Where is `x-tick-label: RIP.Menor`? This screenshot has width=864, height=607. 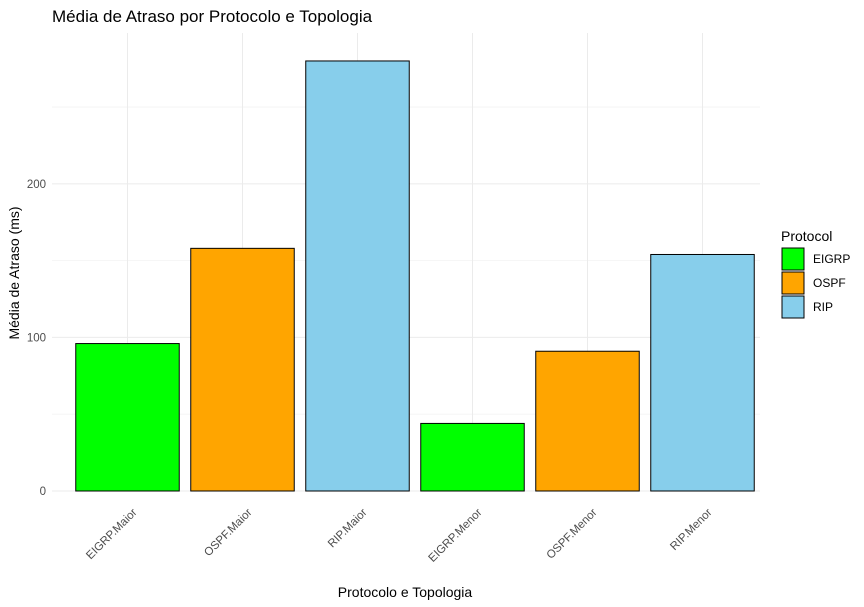 x-tick-label: RIP.Menor is located at coordinates (691, 530).